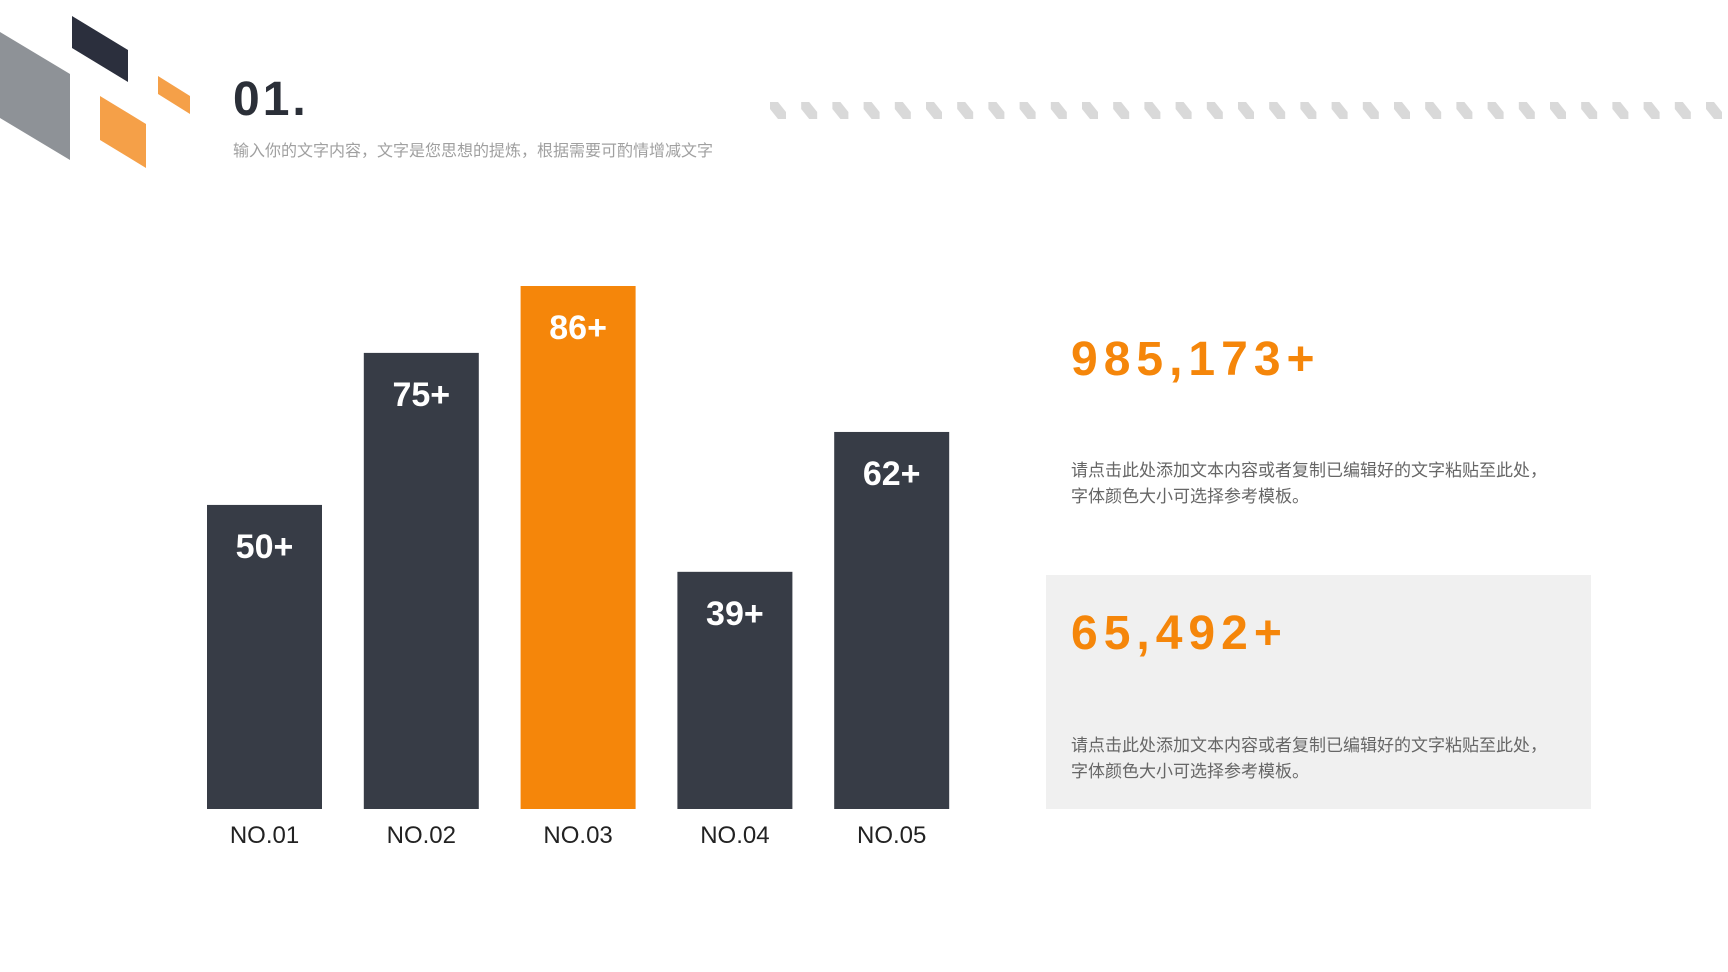 The height and width of the screenshot is (972, 1728). Describe the element at coordinates (421, 395) in the screenshot. I see `value-label: 75+` at that location.